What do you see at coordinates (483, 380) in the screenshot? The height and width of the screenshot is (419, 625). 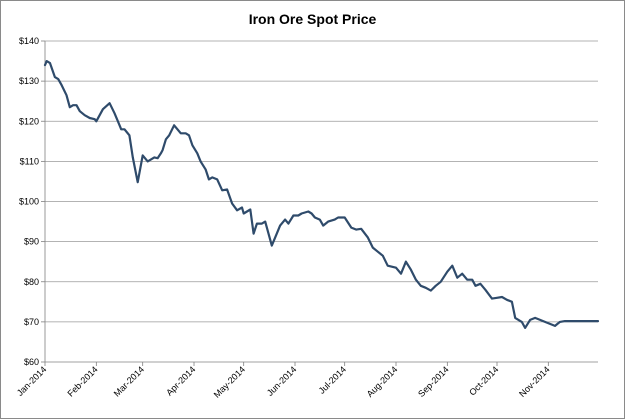 I see `x-tick-label: Oct-2014` at bounding box center [483, 380].